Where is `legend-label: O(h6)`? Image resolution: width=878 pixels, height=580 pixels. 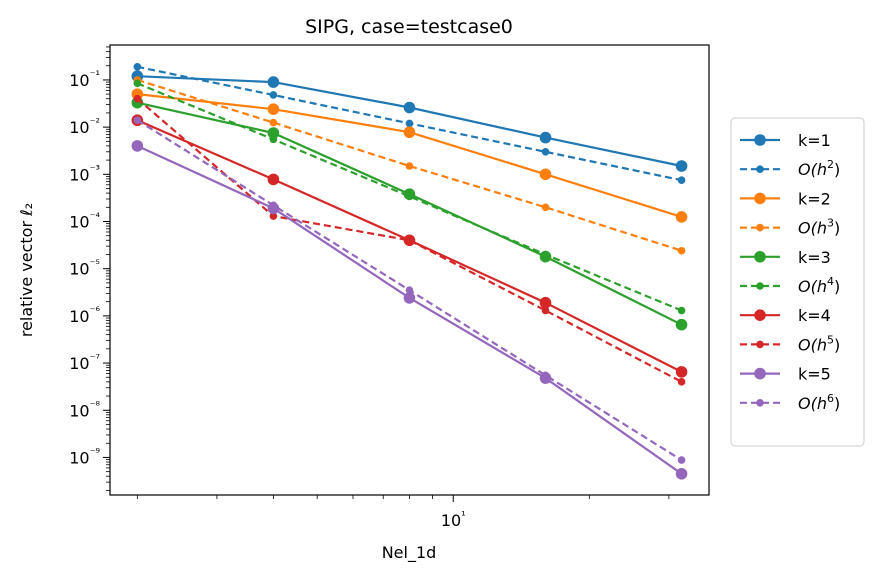
legend-label: O(h6) is located at coordinates (819, 402).